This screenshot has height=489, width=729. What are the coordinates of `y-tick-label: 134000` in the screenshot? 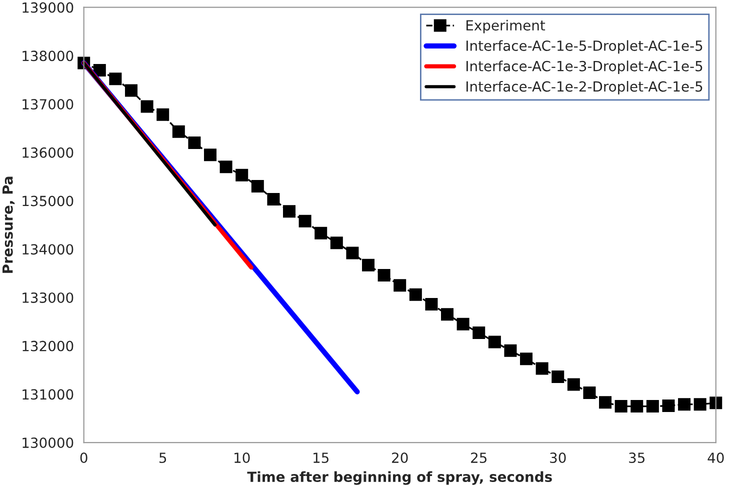 It's located at (48, 249).